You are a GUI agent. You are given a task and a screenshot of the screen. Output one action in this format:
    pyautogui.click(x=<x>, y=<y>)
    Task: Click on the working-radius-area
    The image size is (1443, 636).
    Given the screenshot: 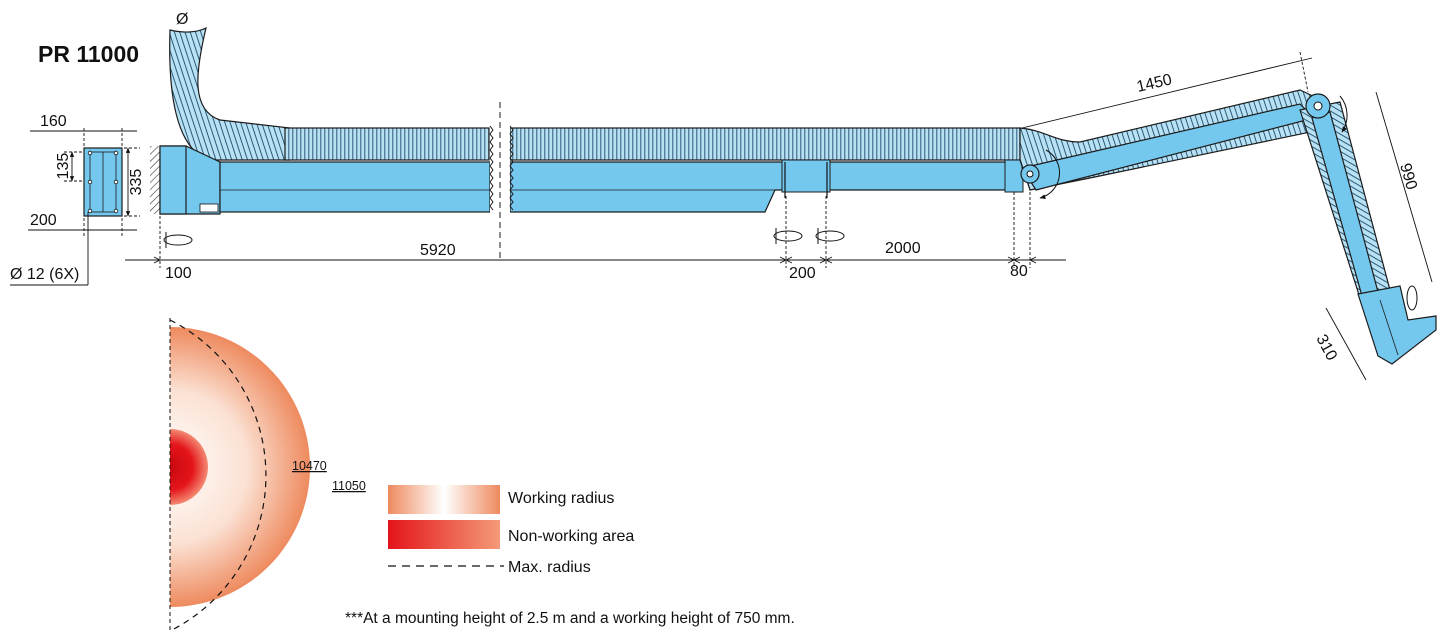 What is the action you would take?
    pyautogui.click(x=240, y=467)
    